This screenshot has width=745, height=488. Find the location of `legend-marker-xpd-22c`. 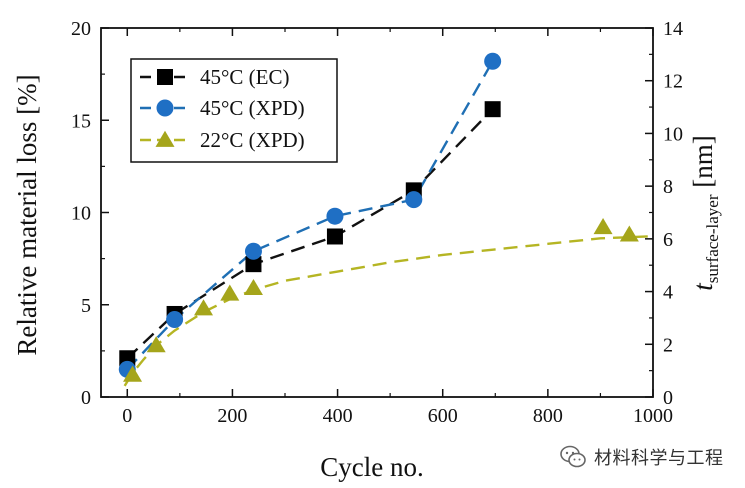

legend-marker-xpd-22c is located at coordinates (165, 138).